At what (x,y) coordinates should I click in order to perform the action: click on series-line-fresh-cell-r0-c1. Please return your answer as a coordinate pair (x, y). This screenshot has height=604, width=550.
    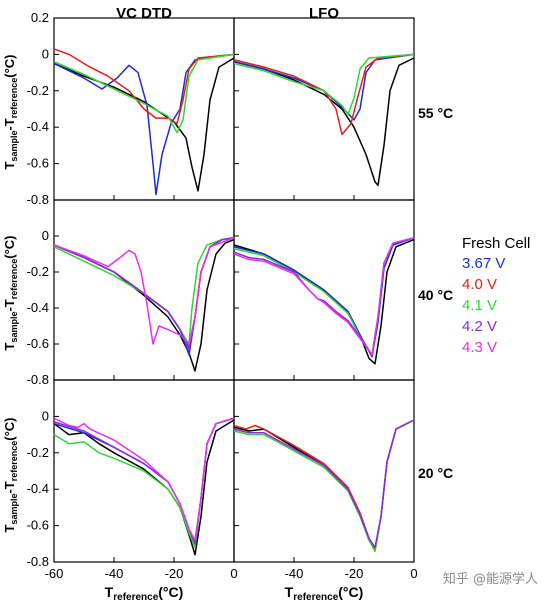
    Looking at the image, I should click on (324, 122).